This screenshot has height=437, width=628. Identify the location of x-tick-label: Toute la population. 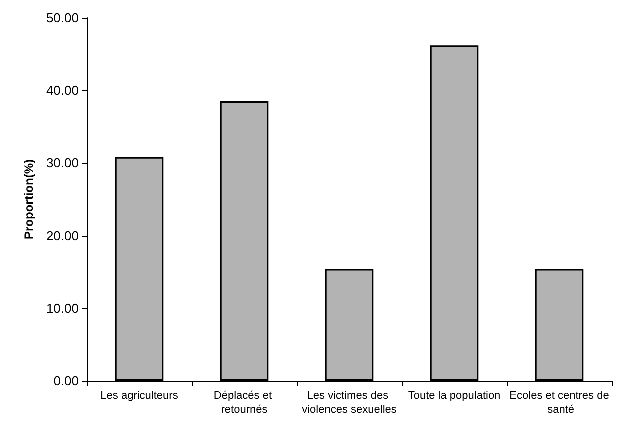
(454, 396).